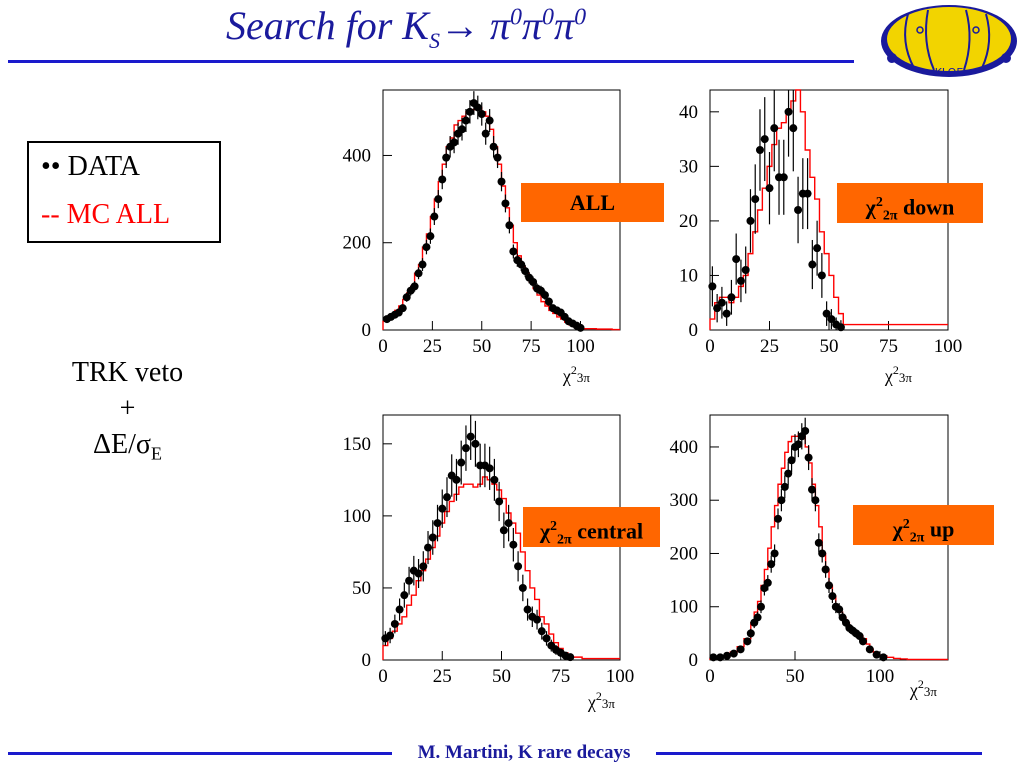 This screenshot has height=768, width=1024. I want to click on cut-trk-veto: TRK veto, so click(127, 372).